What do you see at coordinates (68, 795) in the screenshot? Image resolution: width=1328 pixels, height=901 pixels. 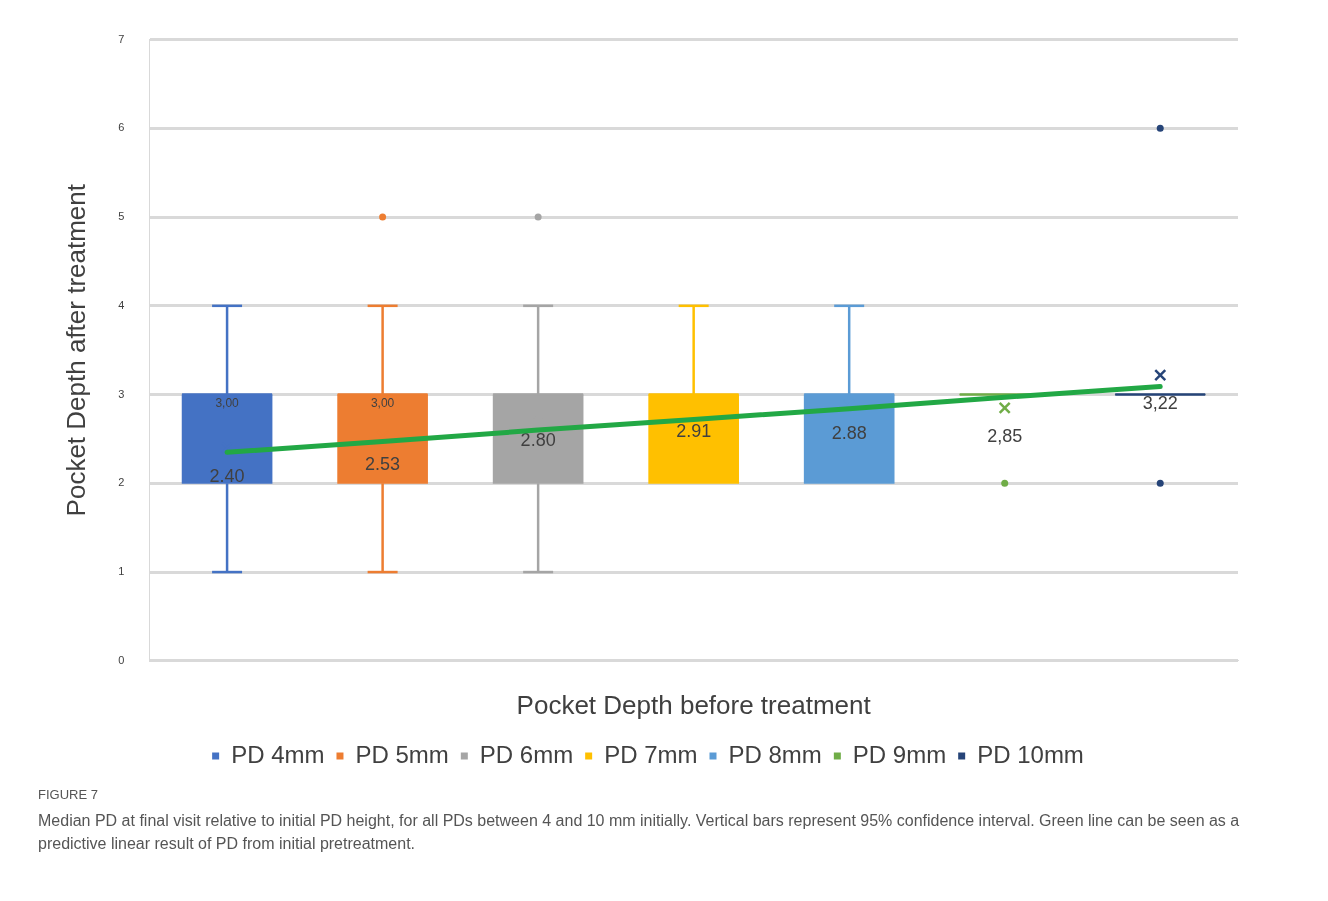 I see `caption: FIGURE 7` at bounding box center [68, 795].